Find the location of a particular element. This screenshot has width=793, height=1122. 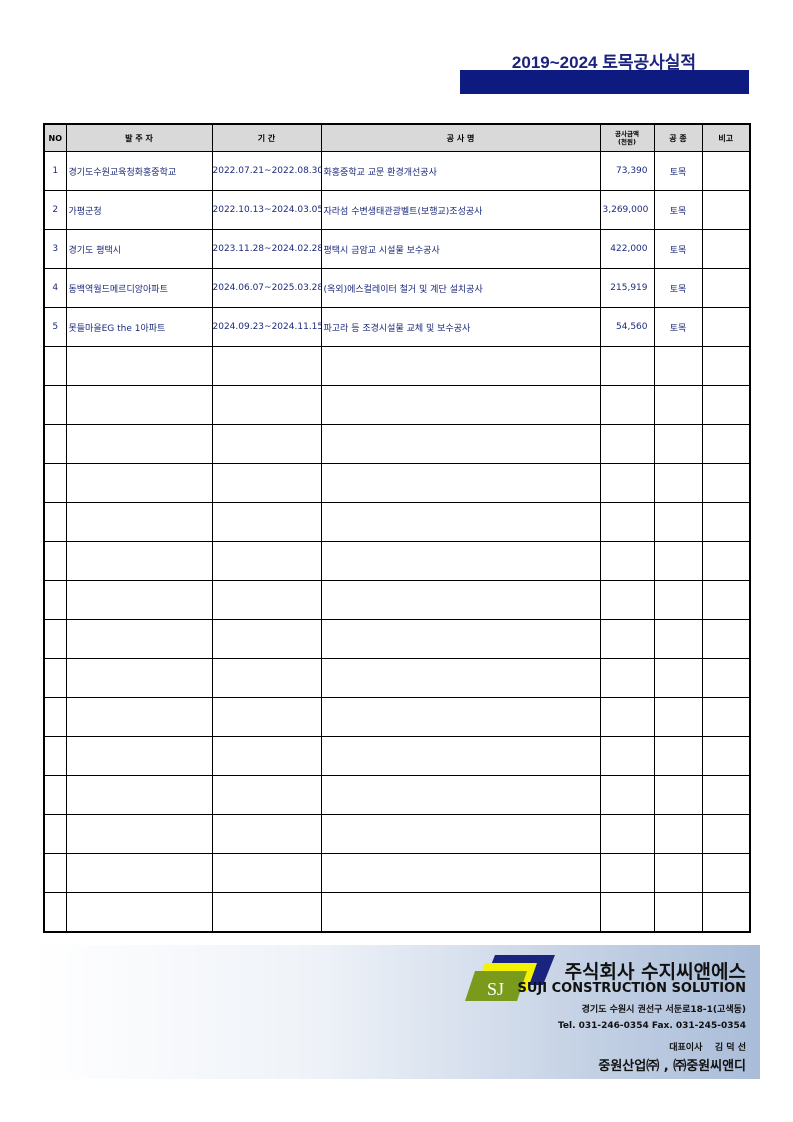

cell-client: 못들마을EG the 1아파트 is located at coordinates (139, 327).